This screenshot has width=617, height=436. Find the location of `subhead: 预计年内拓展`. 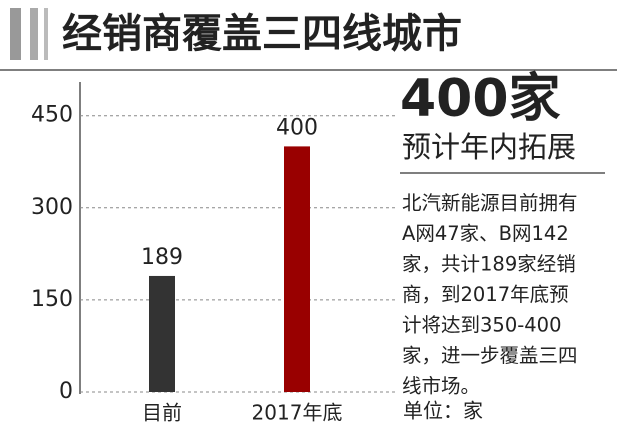

subhead: 预计年内拓展 is located at coordinates (489, 147).